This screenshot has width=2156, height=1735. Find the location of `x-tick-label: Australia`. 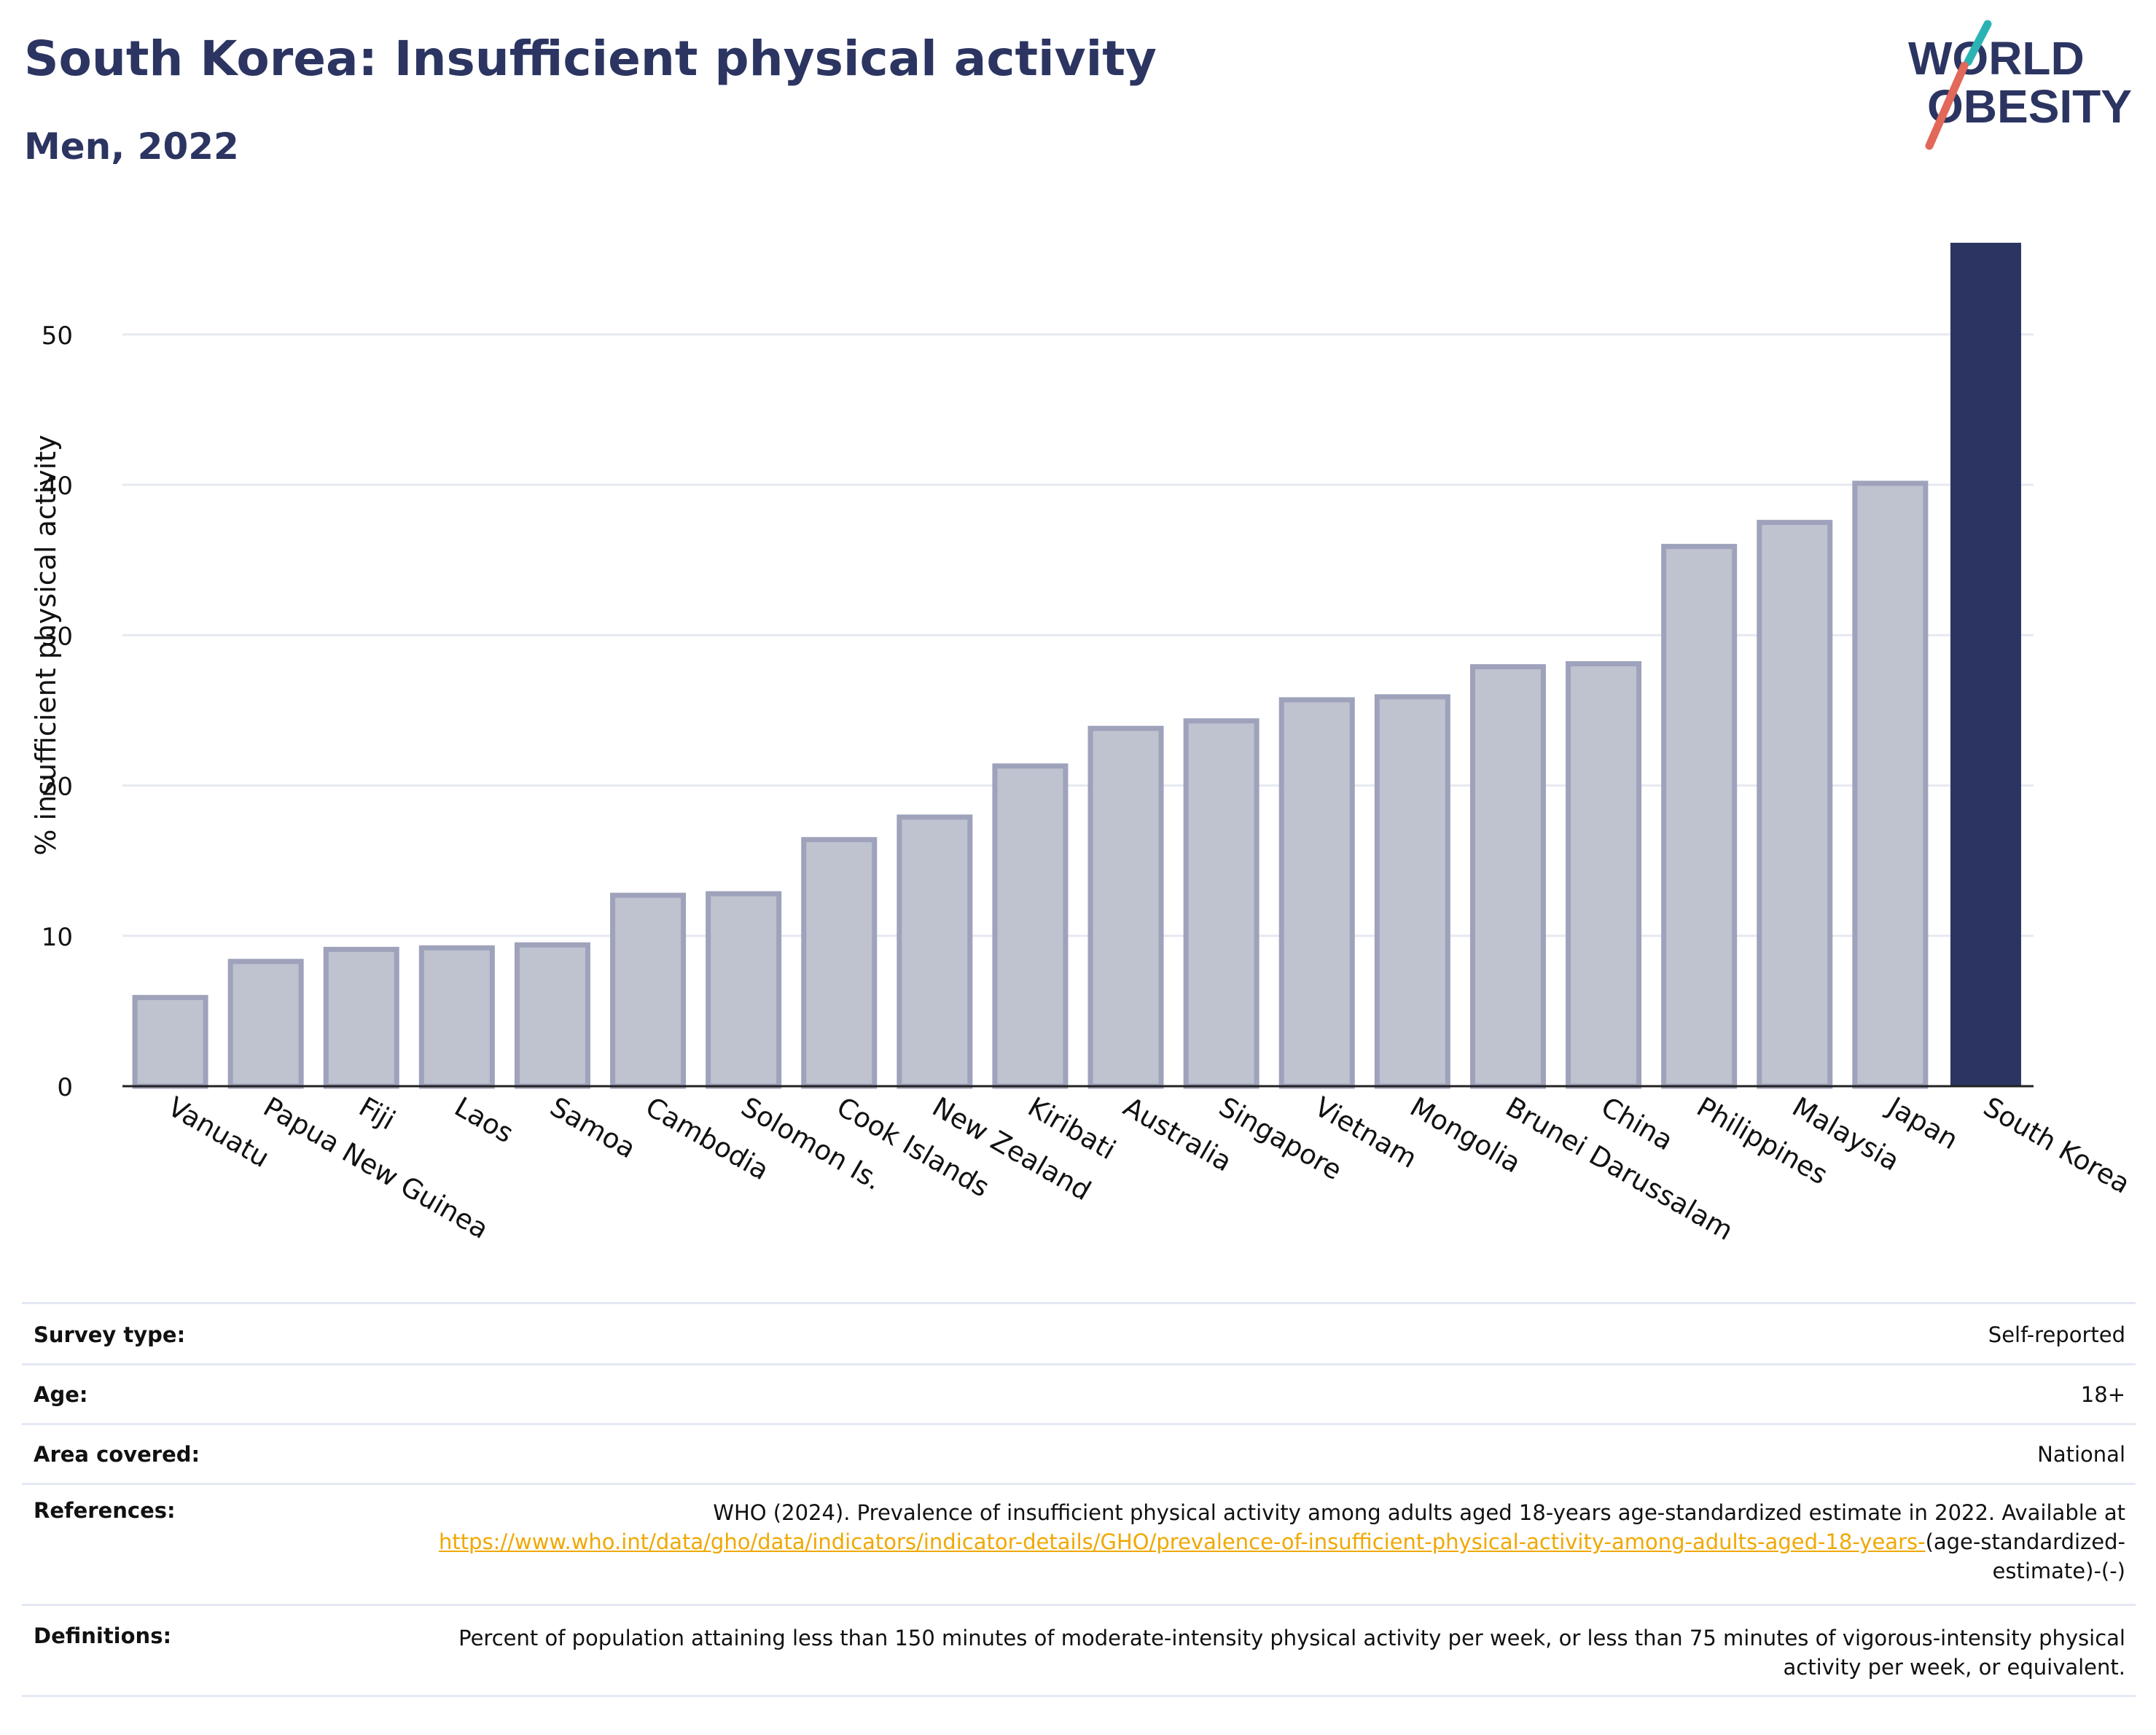

x-tick-label: Australia is located at coordinates (1177, 1134).